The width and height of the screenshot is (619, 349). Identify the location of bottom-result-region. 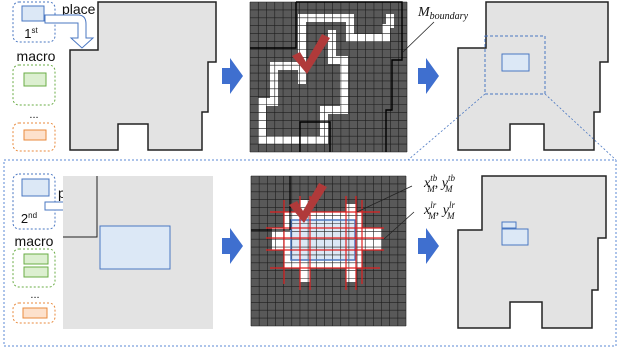
(532, 252).